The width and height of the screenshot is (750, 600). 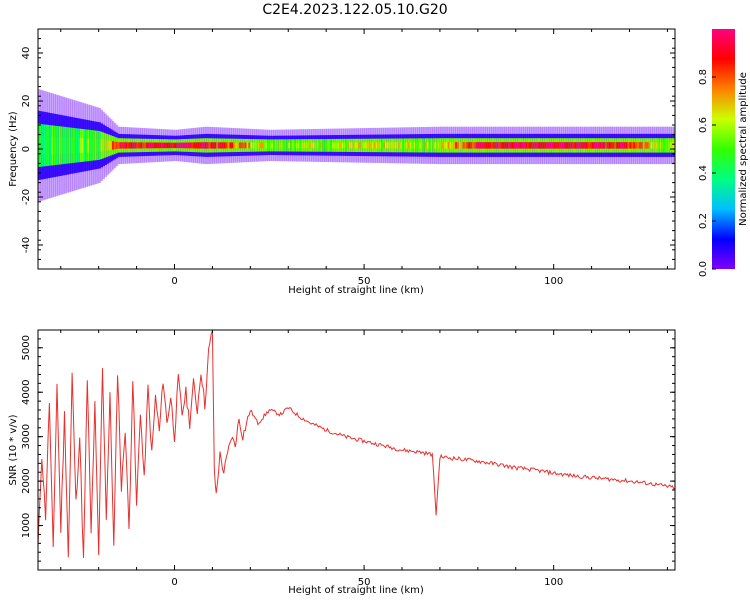 I want to click on spectrogram-y-label: Frequency (Hz), so click(x=13, y=149).